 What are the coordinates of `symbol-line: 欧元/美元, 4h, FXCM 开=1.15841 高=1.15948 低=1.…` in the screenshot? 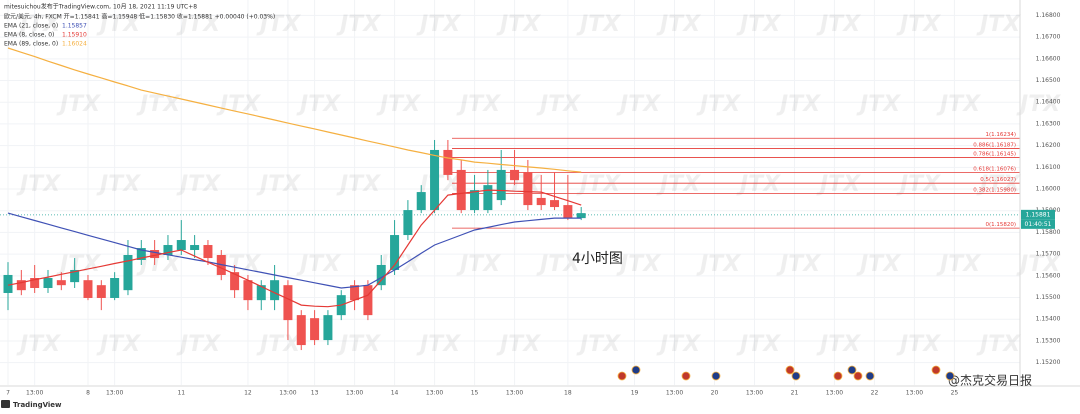 It's located at (139, 17).